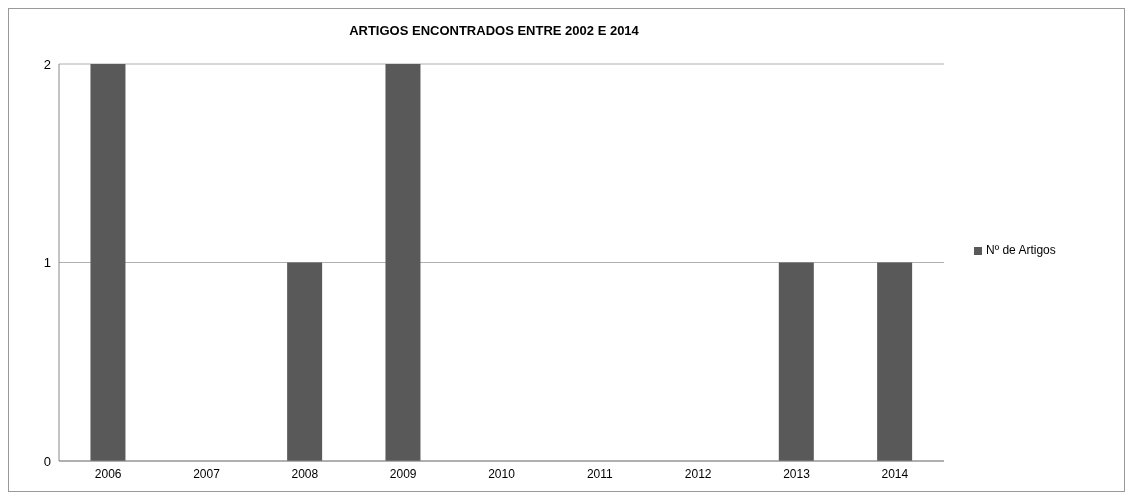 This screenshot has width=1133, height=500. I want to click on x-tick-label: 2007, so click(207, 473).